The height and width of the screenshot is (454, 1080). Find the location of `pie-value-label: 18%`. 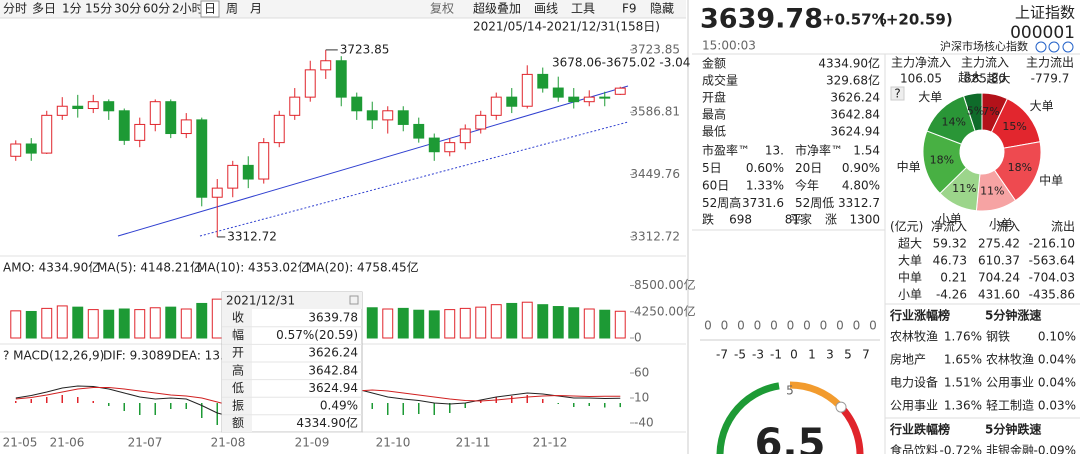

pie-value-label: 18% is located at coordinates (942, 159).